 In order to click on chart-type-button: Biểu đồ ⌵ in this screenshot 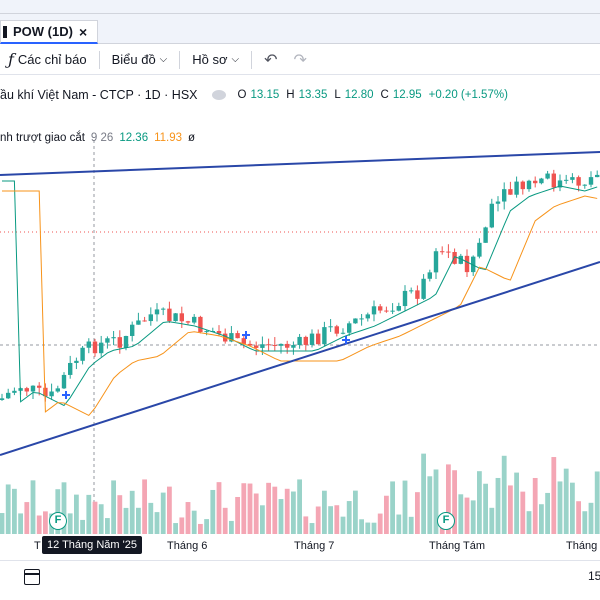, I will do `click(140, 60)`.